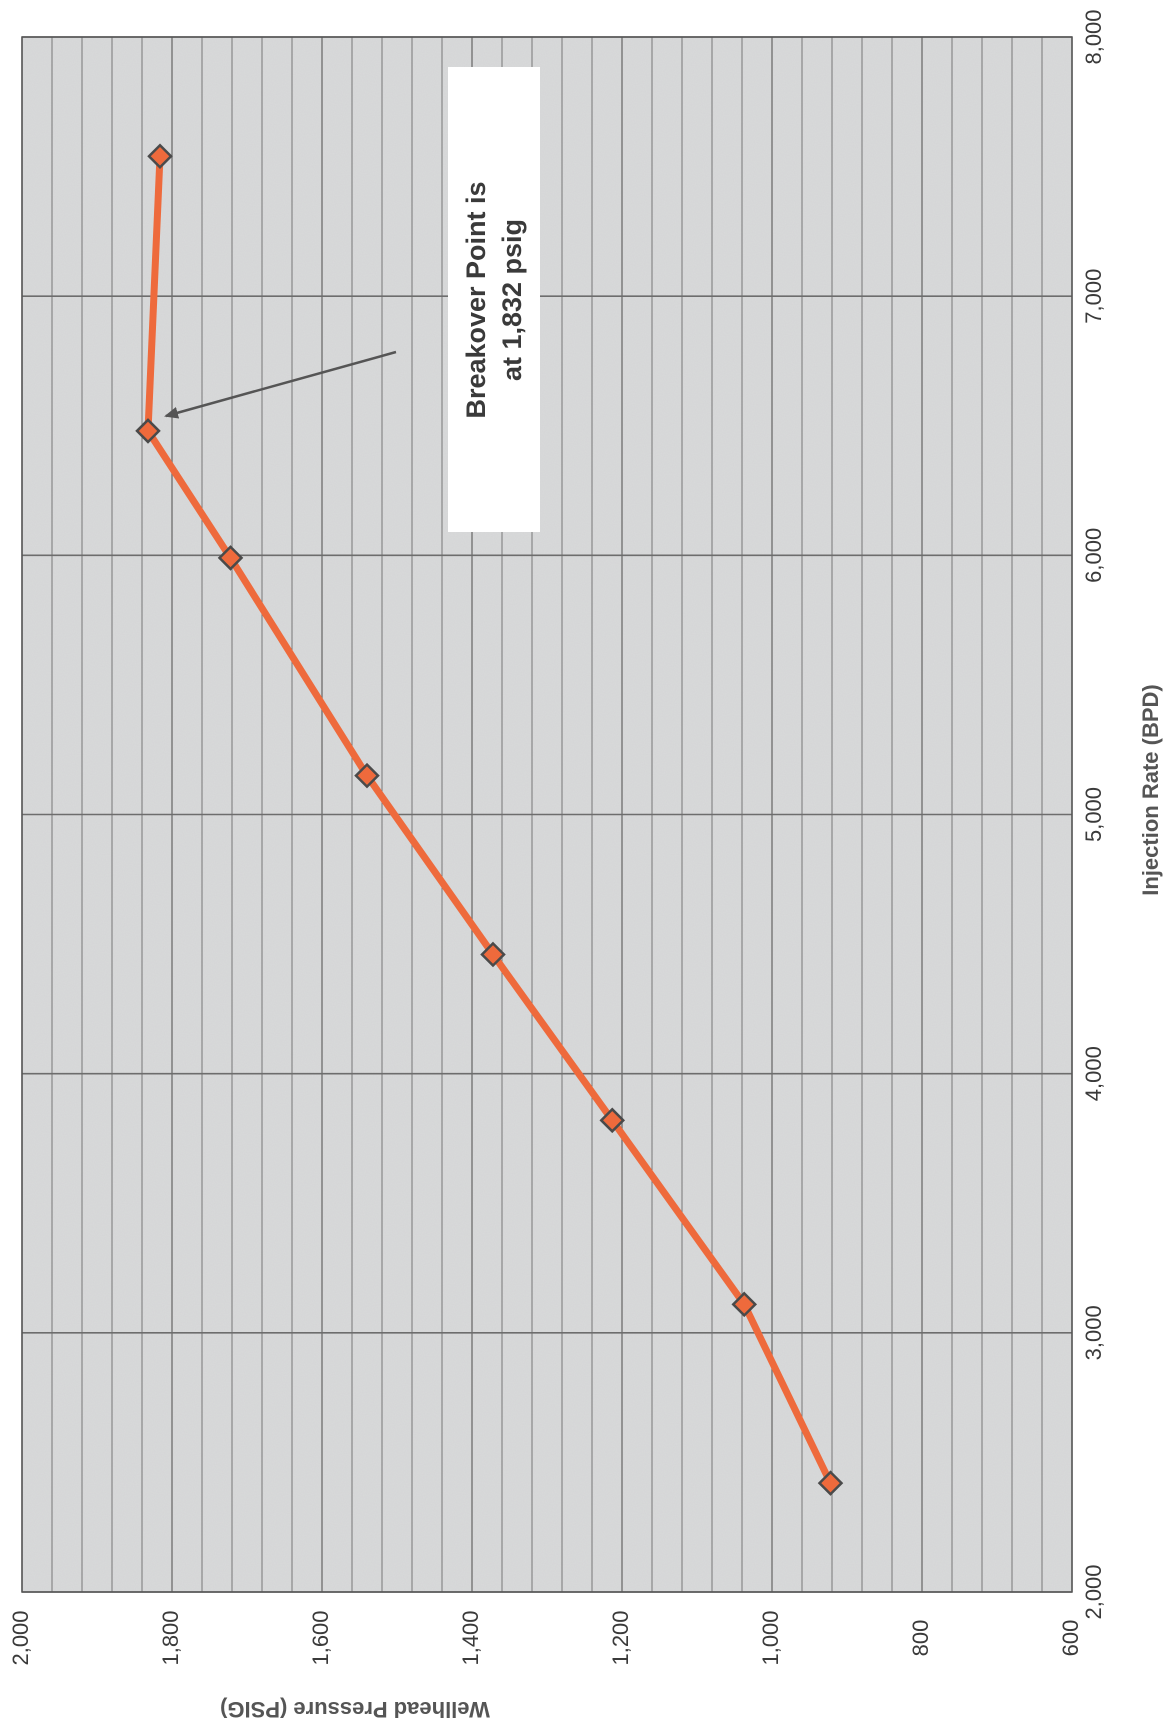  I want to click on y-tick-label: 1,200, so click(620, 1637).